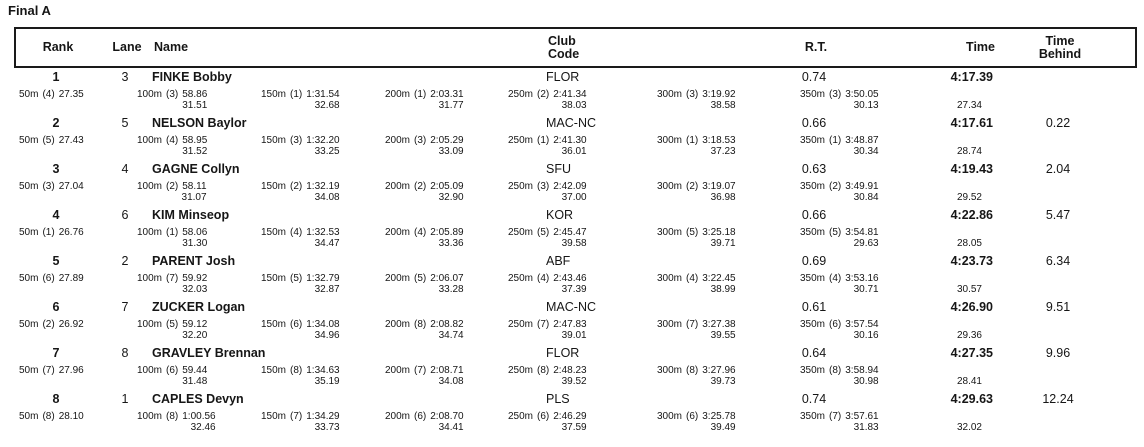 This screenshot has height=447, width=1144. Describe the element at coordinates (696, 422) in the screenshot. I see `split-cell-300m: 300m (6) 3:25.78 39.49` at that location.